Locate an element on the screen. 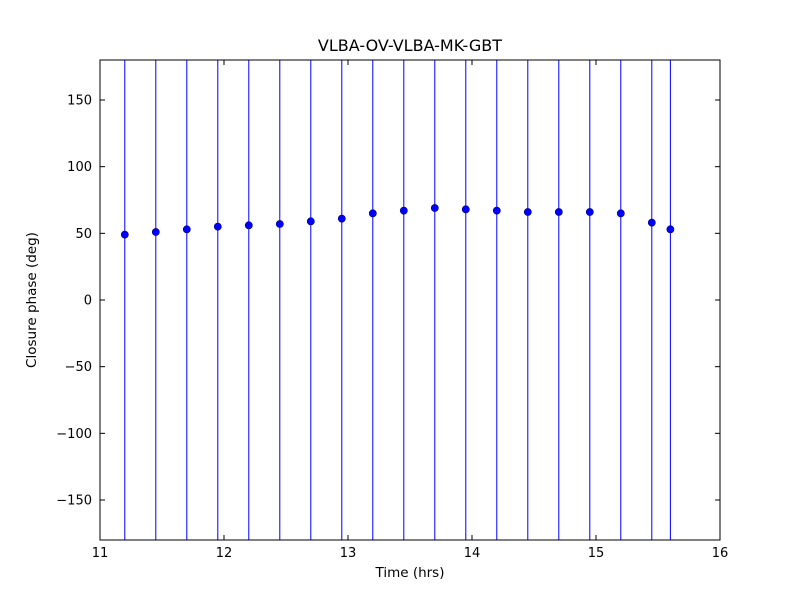 The width and height of the screenshot is (800, 600). y-axis-label: Closure phase (deg) is located at coordinates (32, 300).